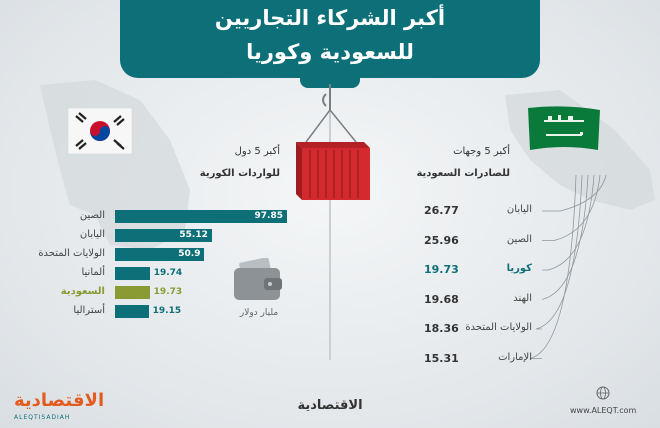  I want to click on saudi-export-value: 18.36, so click(441, 328).